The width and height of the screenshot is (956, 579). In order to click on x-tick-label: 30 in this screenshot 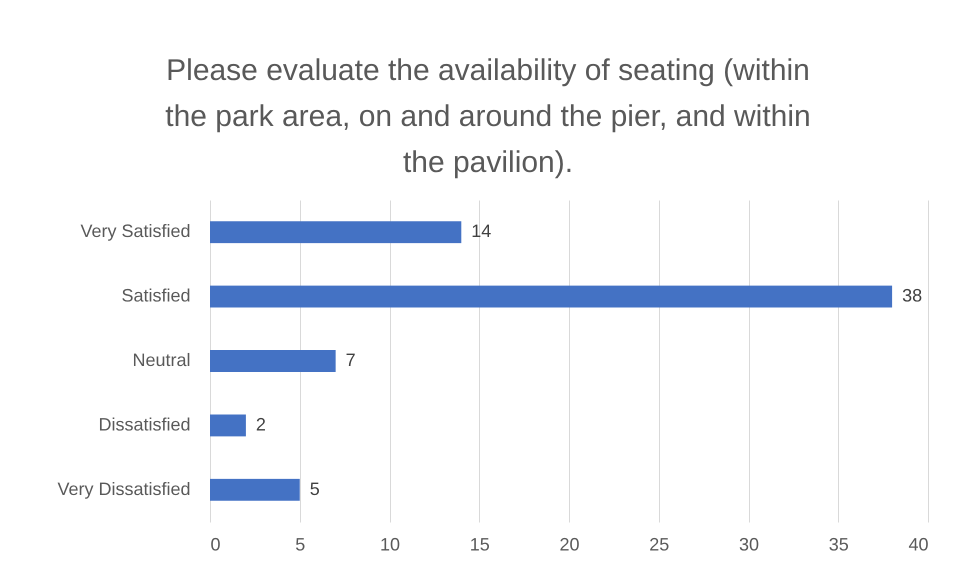, I will do `click(749, 544)`.